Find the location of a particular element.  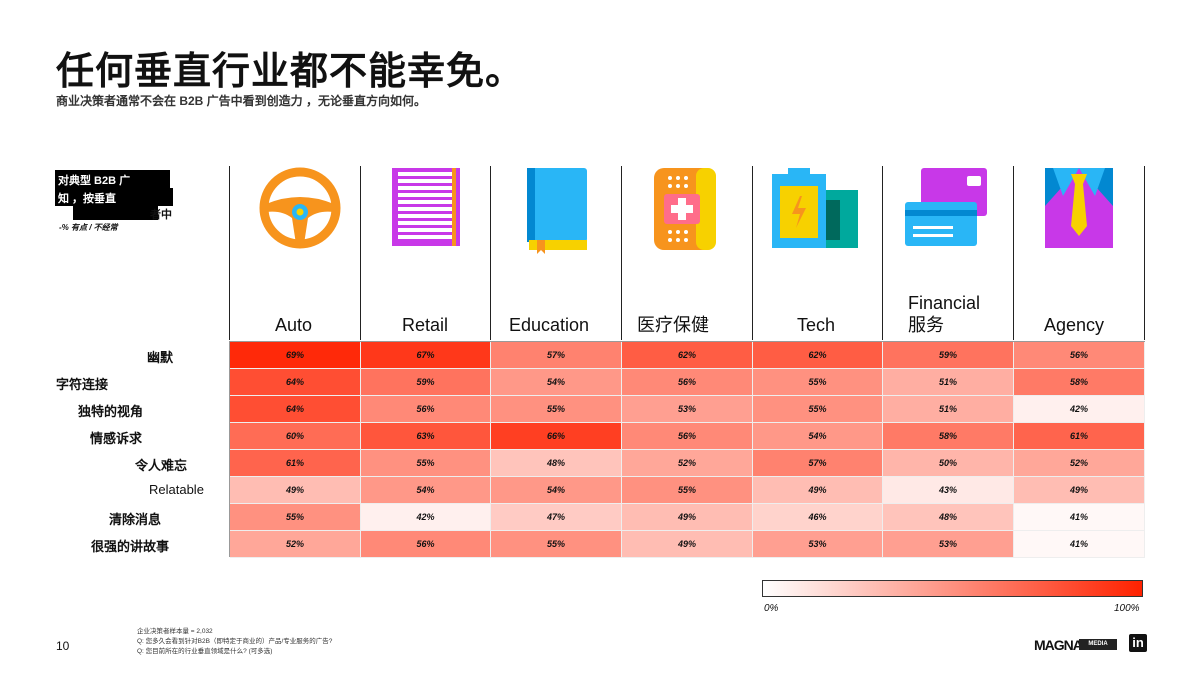

credit-card-icon is located at coordinates (946, 207).